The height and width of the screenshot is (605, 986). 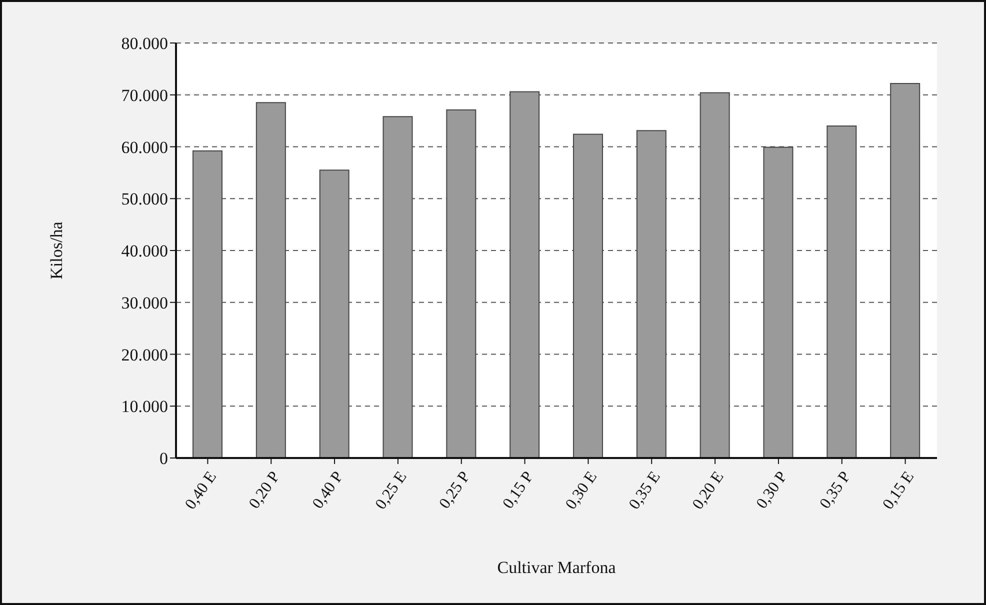 What do you see at coordinates (144, 147) in the screenshot?
I see `y-tick-label: 60.000` at bounding box center [144, 147].